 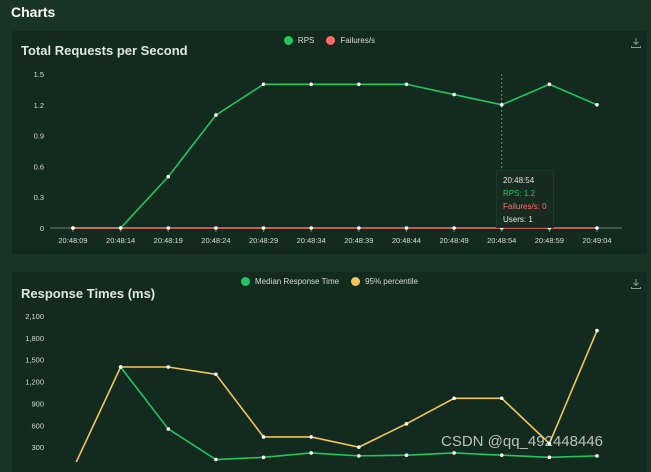 I want to click on tooltip-rps: RPS: 1.2, so click(x=519, y=193).